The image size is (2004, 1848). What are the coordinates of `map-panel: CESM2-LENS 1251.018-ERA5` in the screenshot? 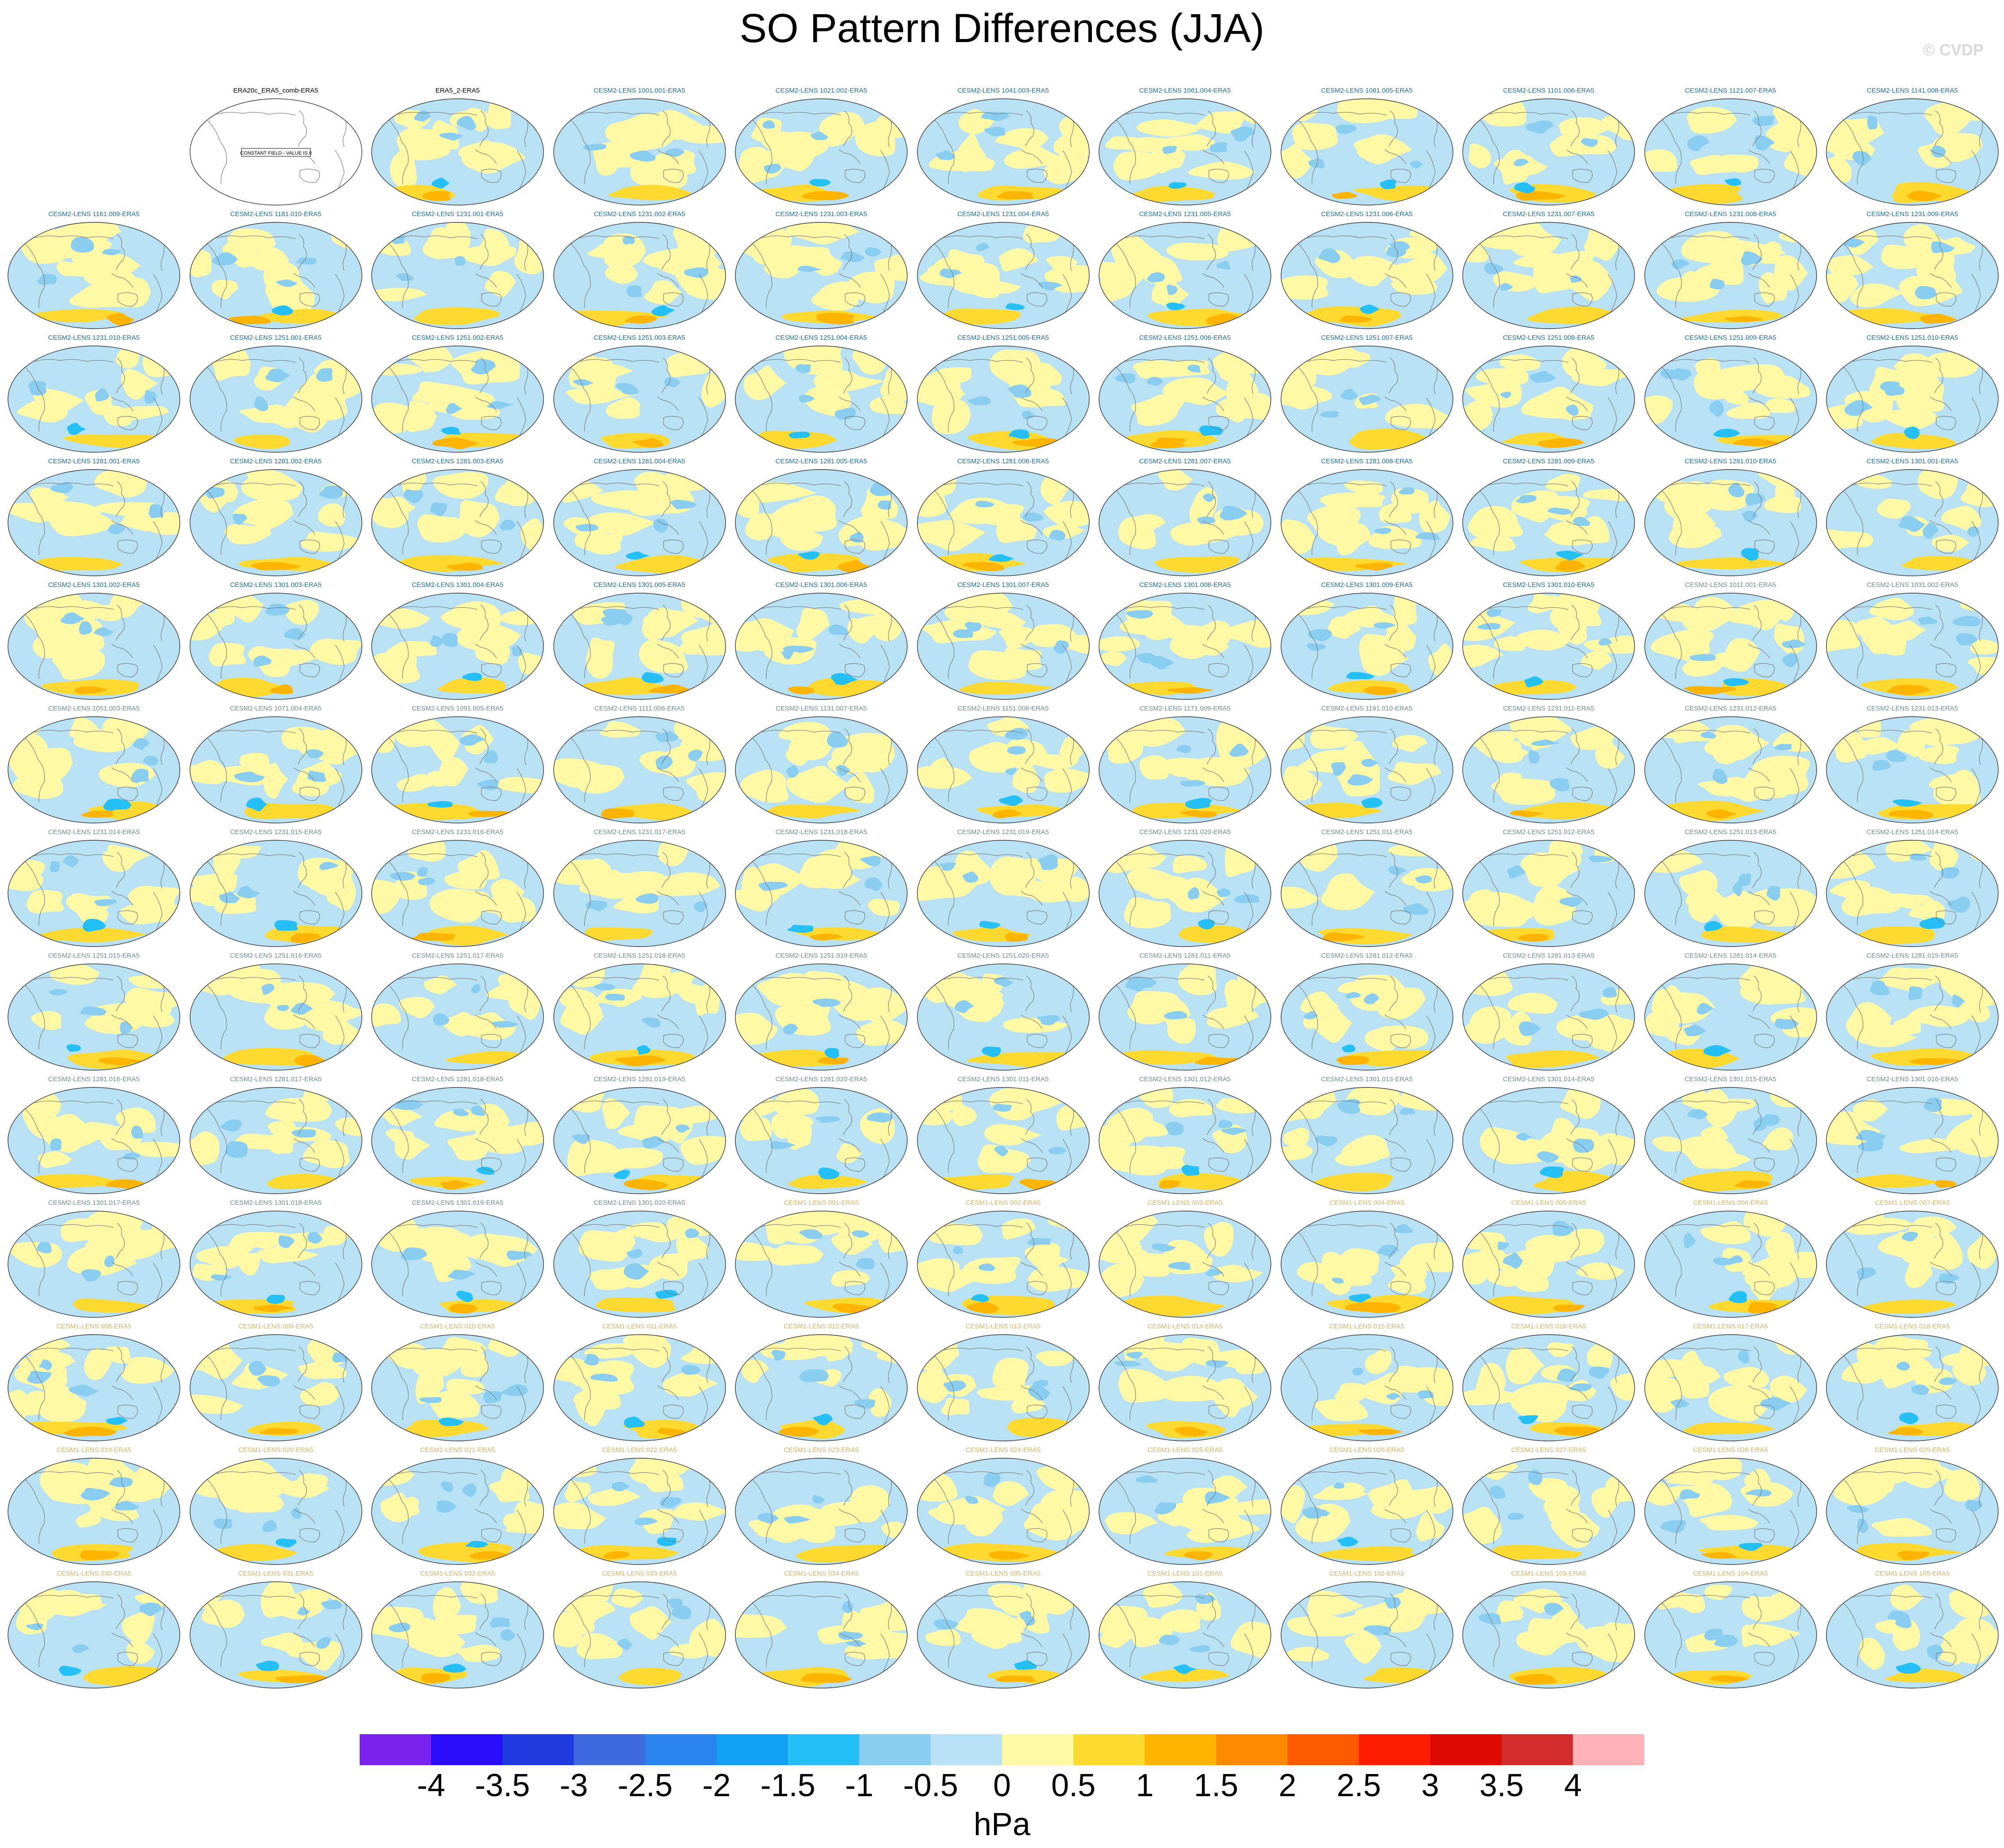 It's located at (639, 1012).